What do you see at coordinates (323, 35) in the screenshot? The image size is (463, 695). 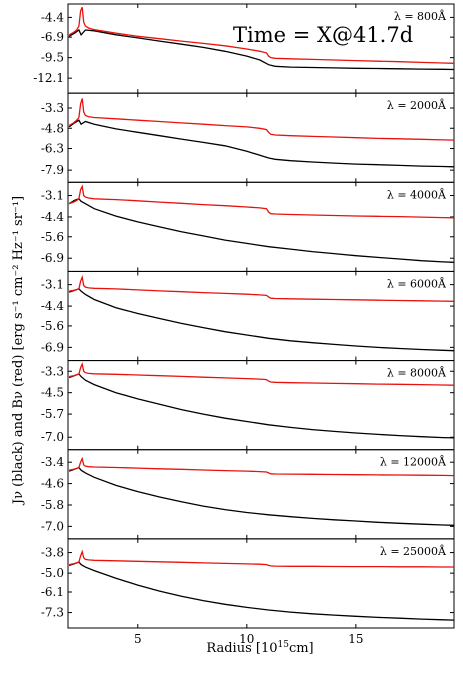 I see `chart-title: Time = X@41.7d` at bounding box center [323, 35].